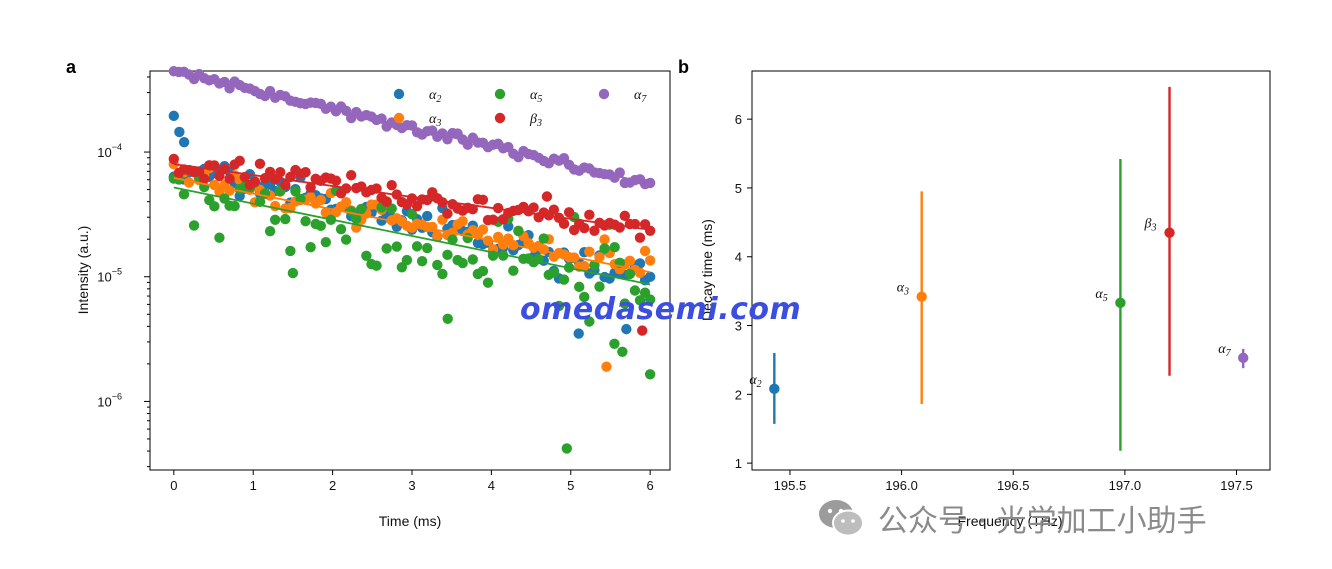 The width and height of the screenshot is (1332, 569). I want to click on chart-b-x-tick-label: 197.0, so click(1125, 485).